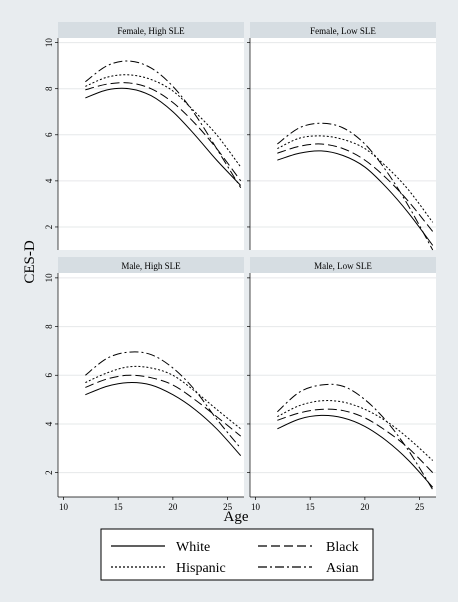  I want to click on panel-title: Female, Low SLE, so click(343, 31).